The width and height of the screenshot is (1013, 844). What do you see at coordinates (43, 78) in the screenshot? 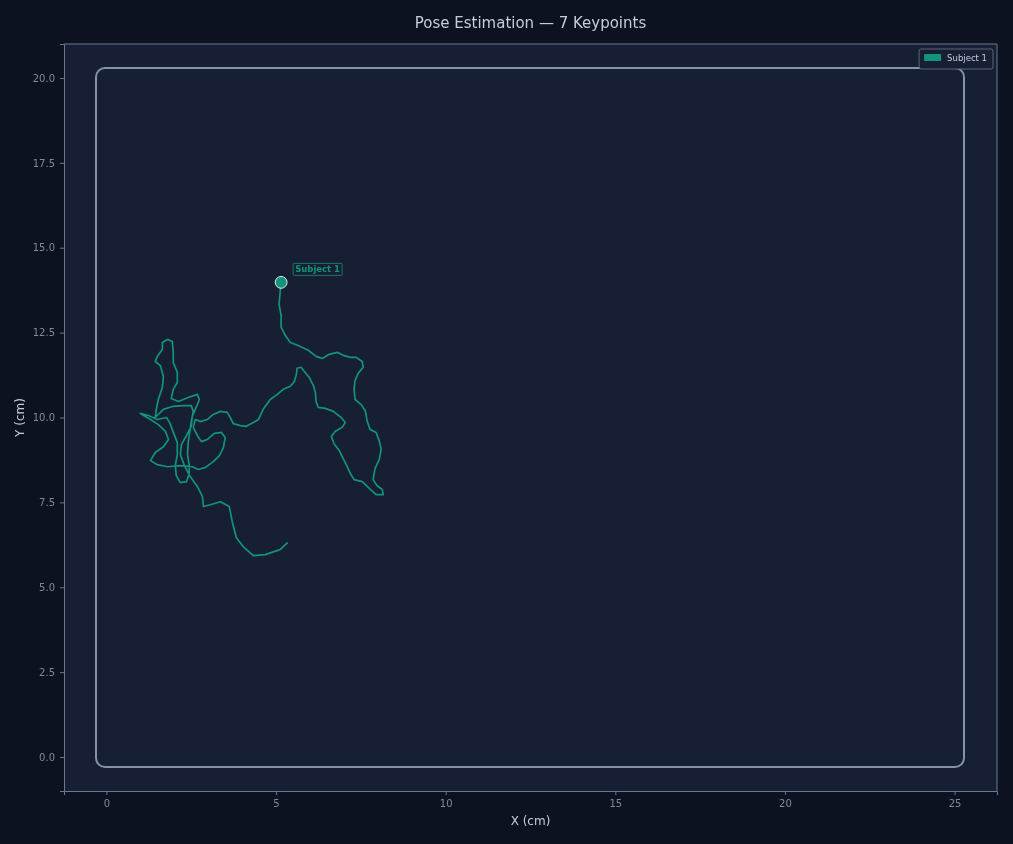
I see `y-tick-label: 20.0` at bounding box center [43, 78].